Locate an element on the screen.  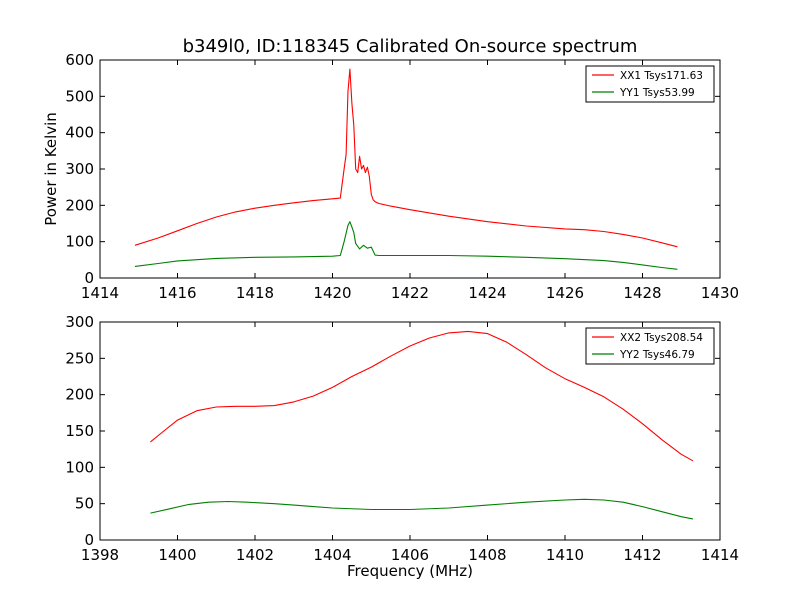
top-y-axis-label: Power in Kelvin is located at coordinates (51, 169).